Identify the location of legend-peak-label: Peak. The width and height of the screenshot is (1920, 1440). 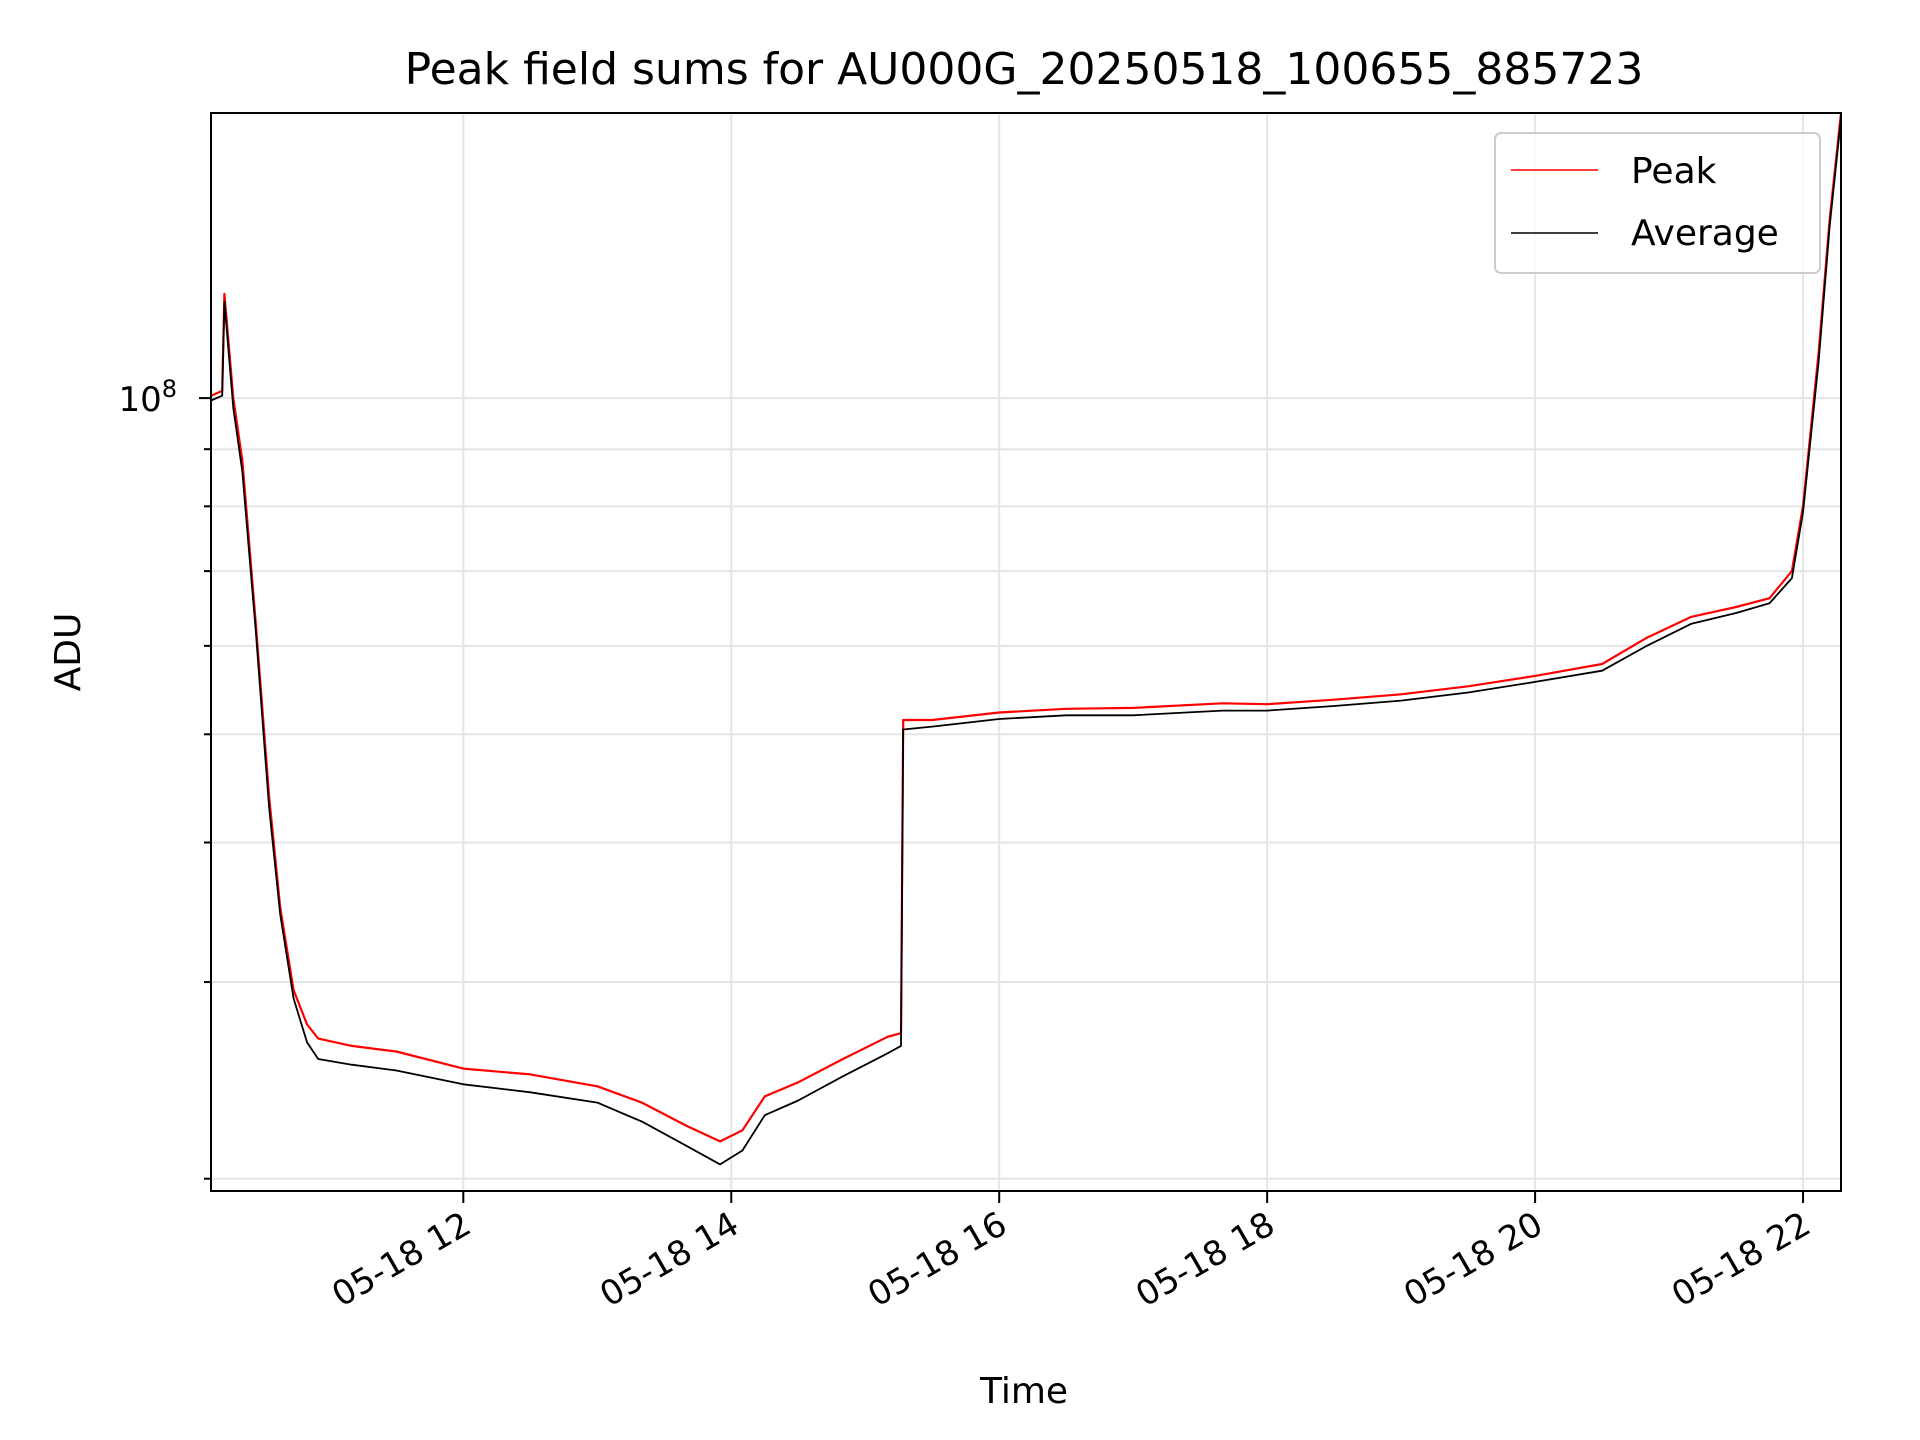
(1674, 171).